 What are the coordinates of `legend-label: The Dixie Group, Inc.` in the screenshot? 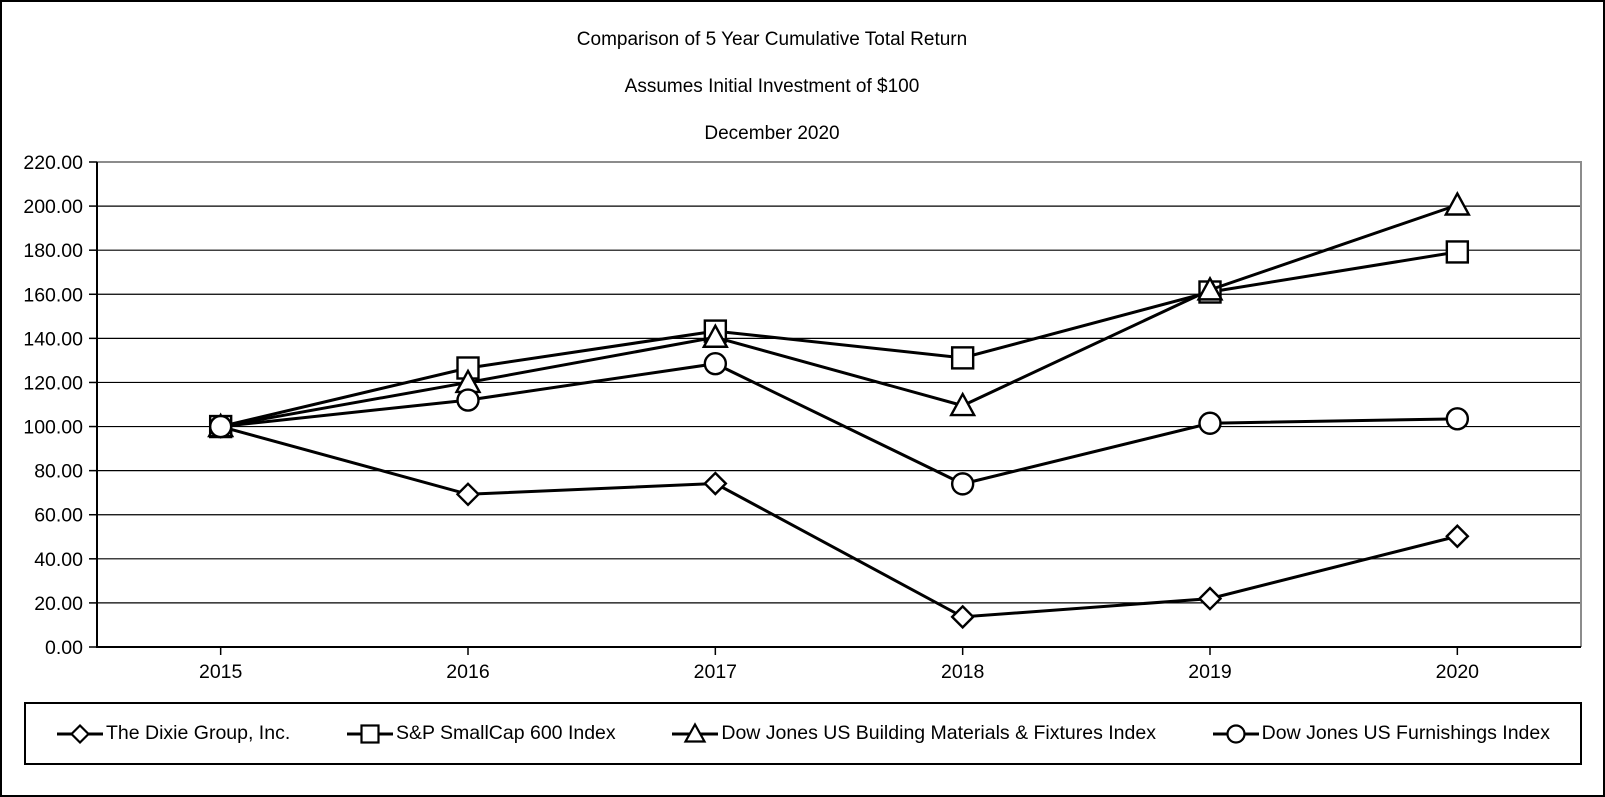 It's located at (198, 733).